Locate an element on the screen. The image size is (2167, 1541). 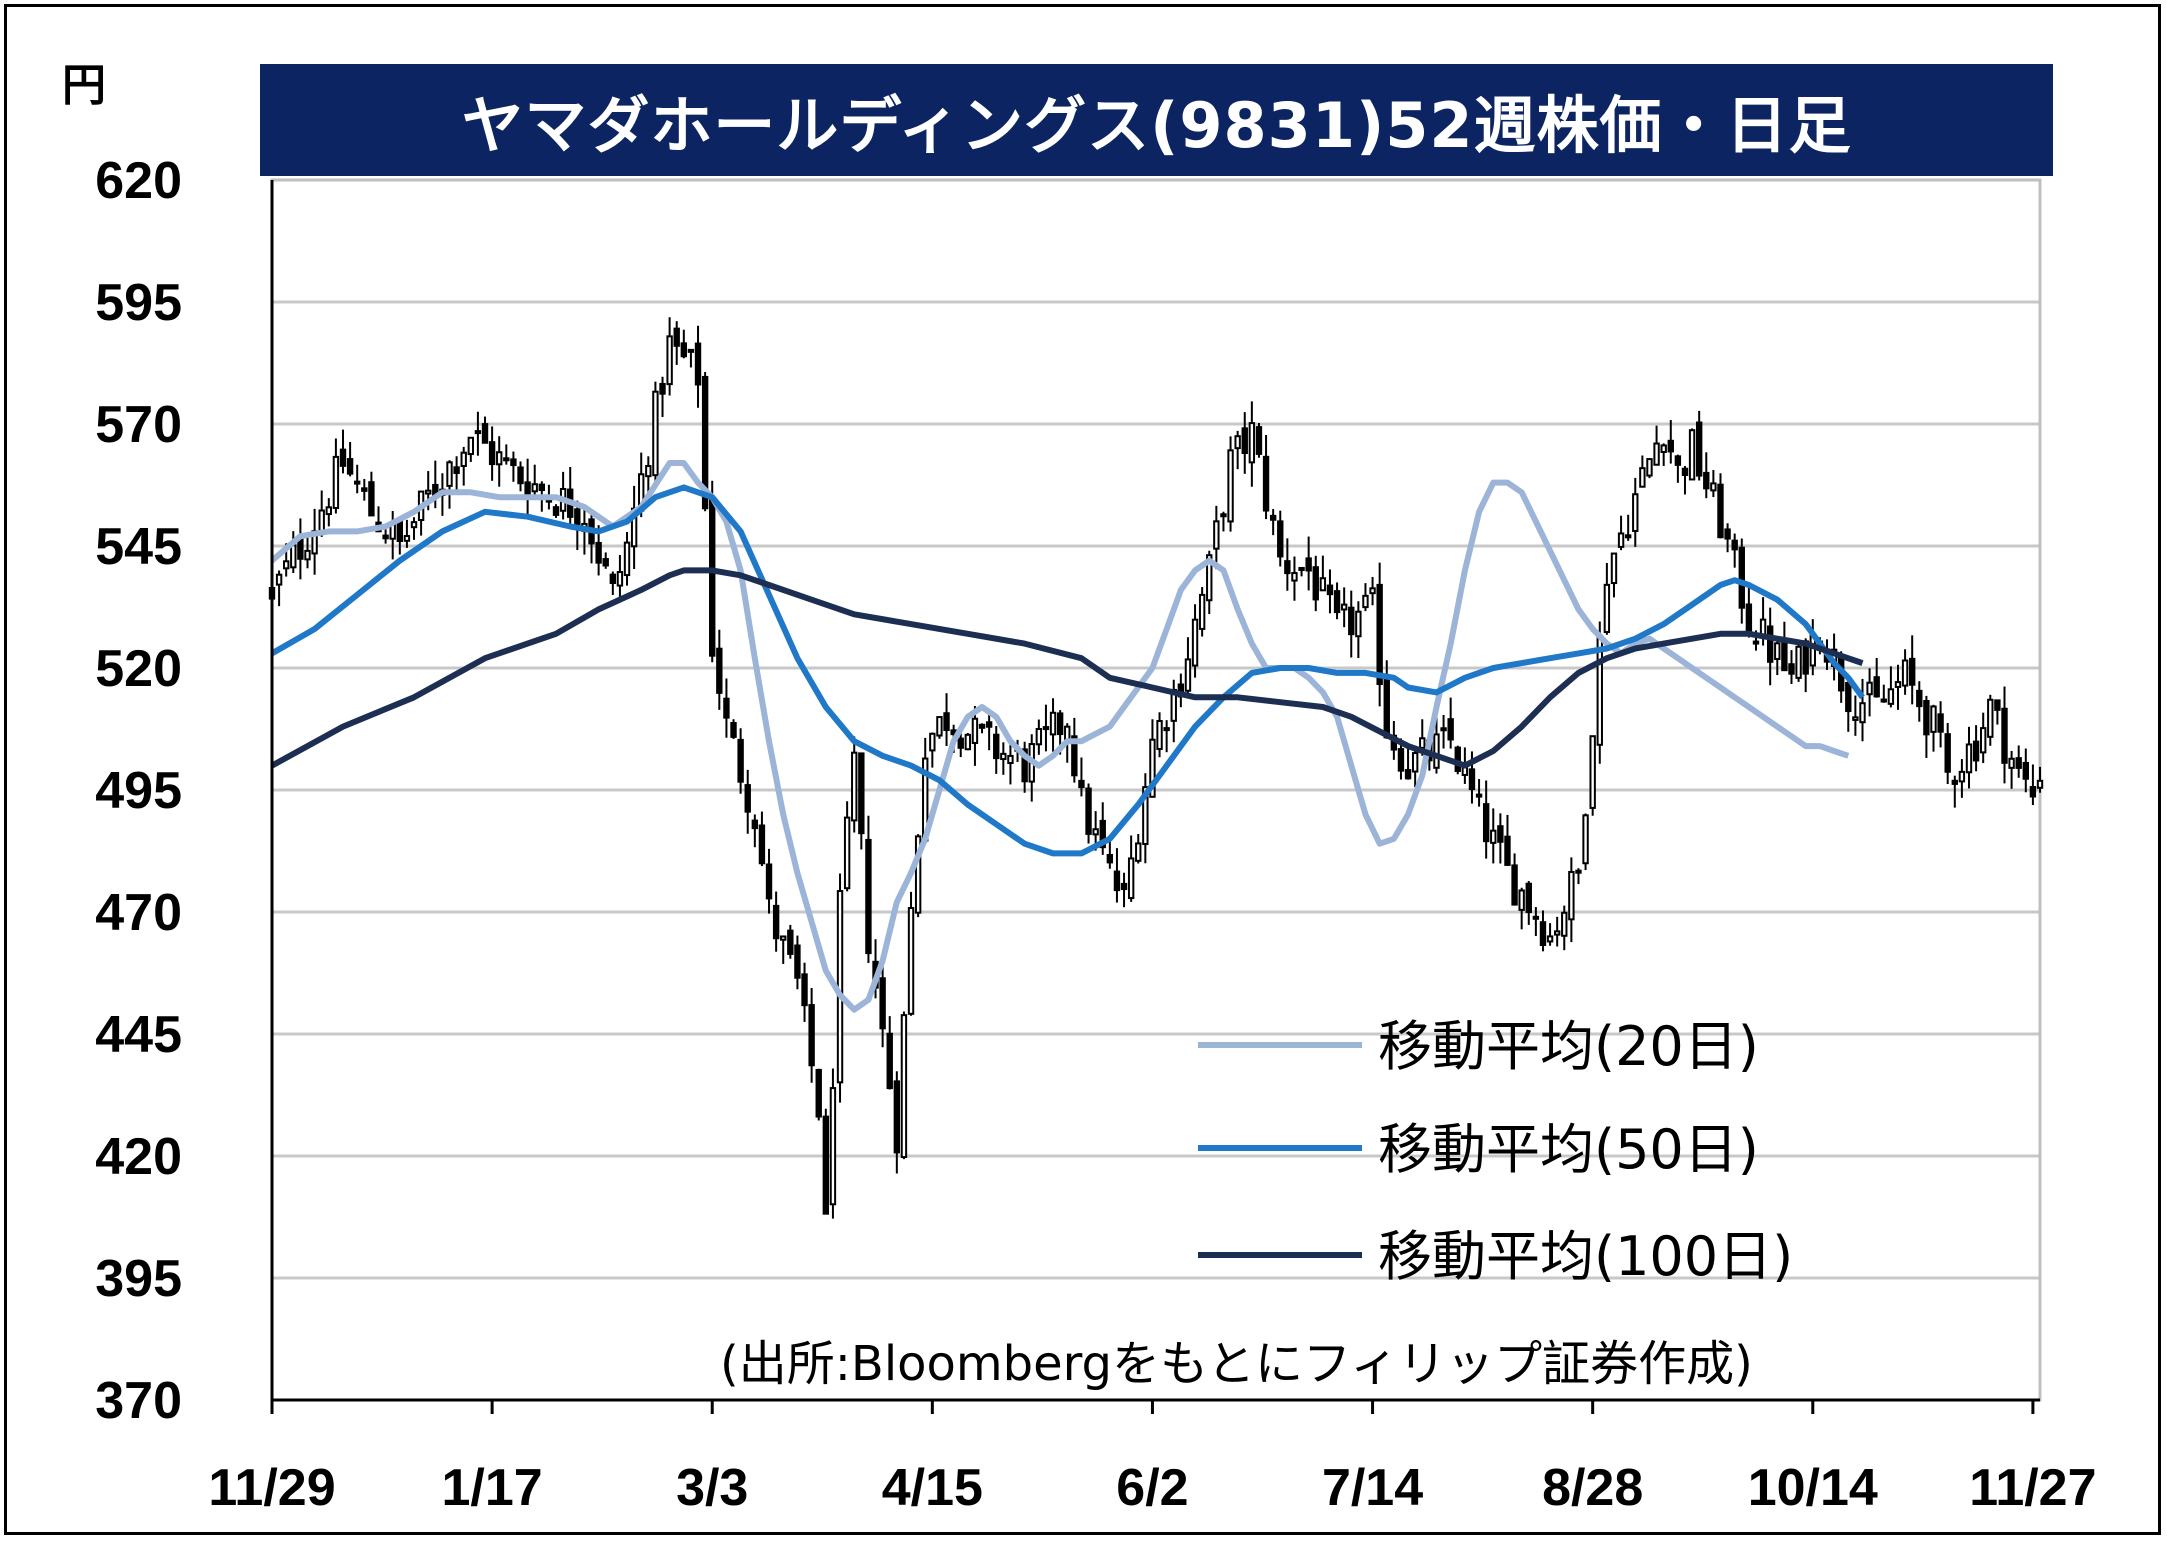
x-tick-label: 4/15 is located at coordinates (932, 1488).